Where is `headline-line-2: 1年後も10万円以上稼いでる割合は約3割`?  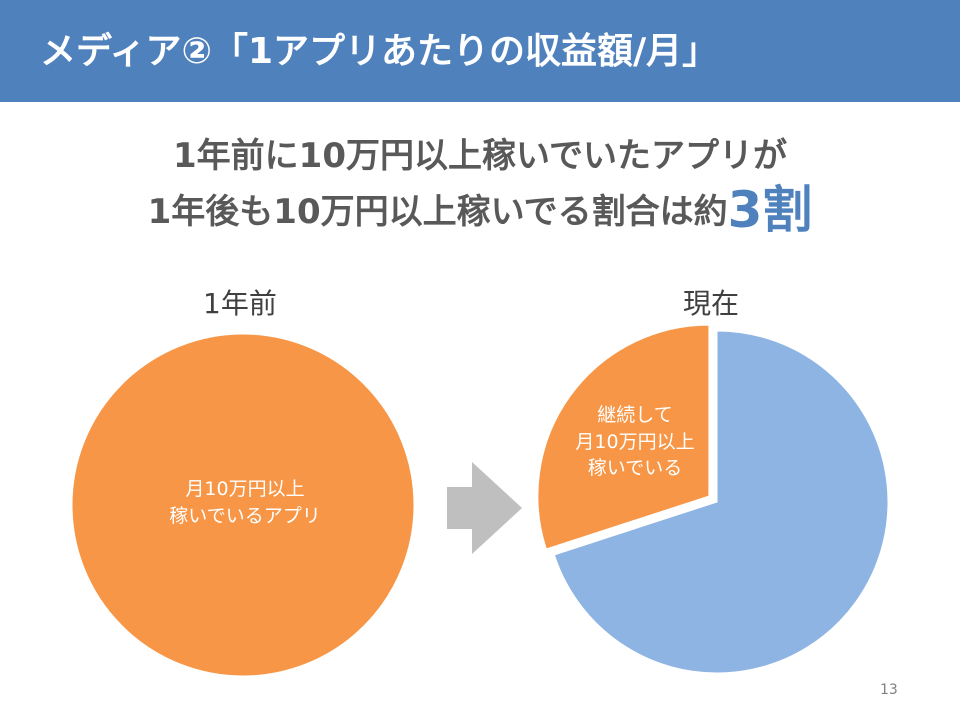
headline-line-2: 1年後も10万円以上稼いでる割合は約3割 is located at coordinates (480, 209).